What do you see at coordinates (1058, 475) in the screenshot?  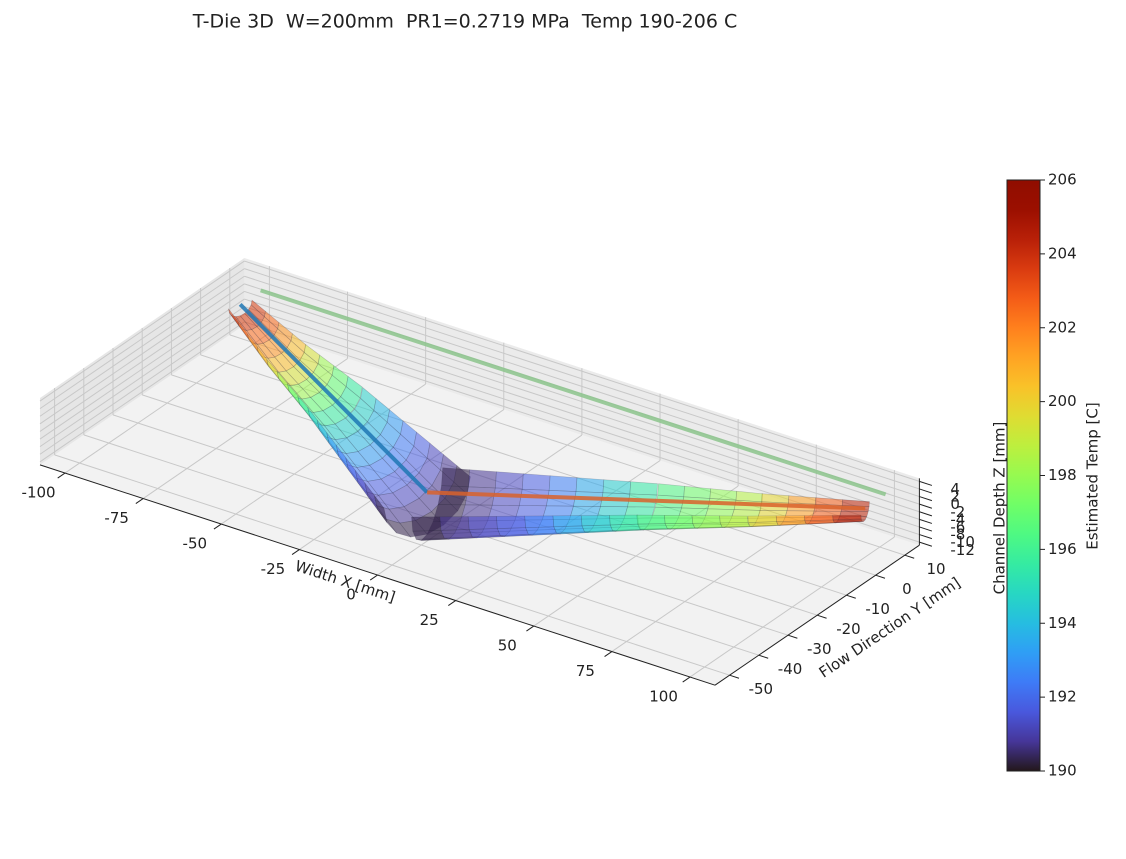 I see `colorbar-ticks: 190 192 194 196 198 200 202 204 206` at bounding box center [1058, 475].